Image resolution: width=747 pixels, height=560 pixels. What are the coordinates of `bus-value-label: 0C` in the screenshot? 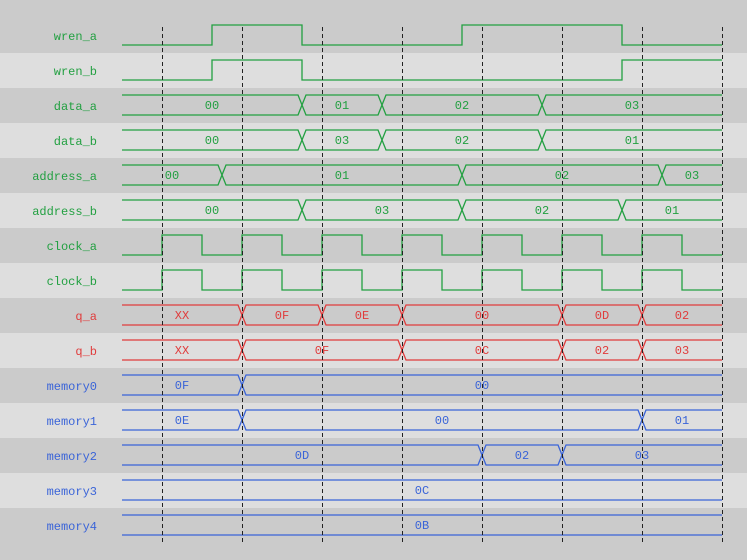 It's located at (422, 491).